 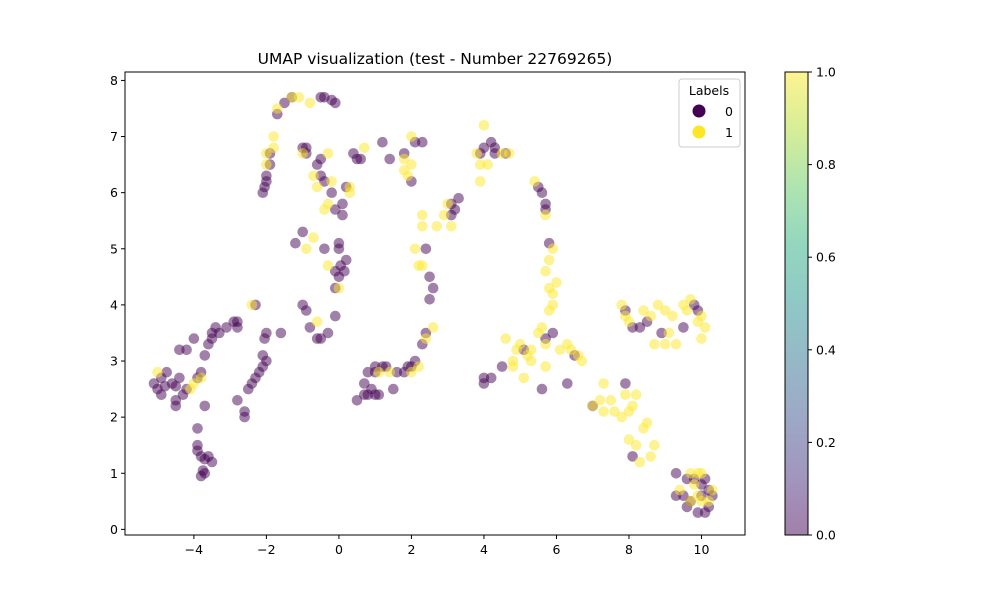 What do you see at coordinates (484, 549) in the screenshot?
I see `x-tick-label: 4` at bounding box center [484, 549].